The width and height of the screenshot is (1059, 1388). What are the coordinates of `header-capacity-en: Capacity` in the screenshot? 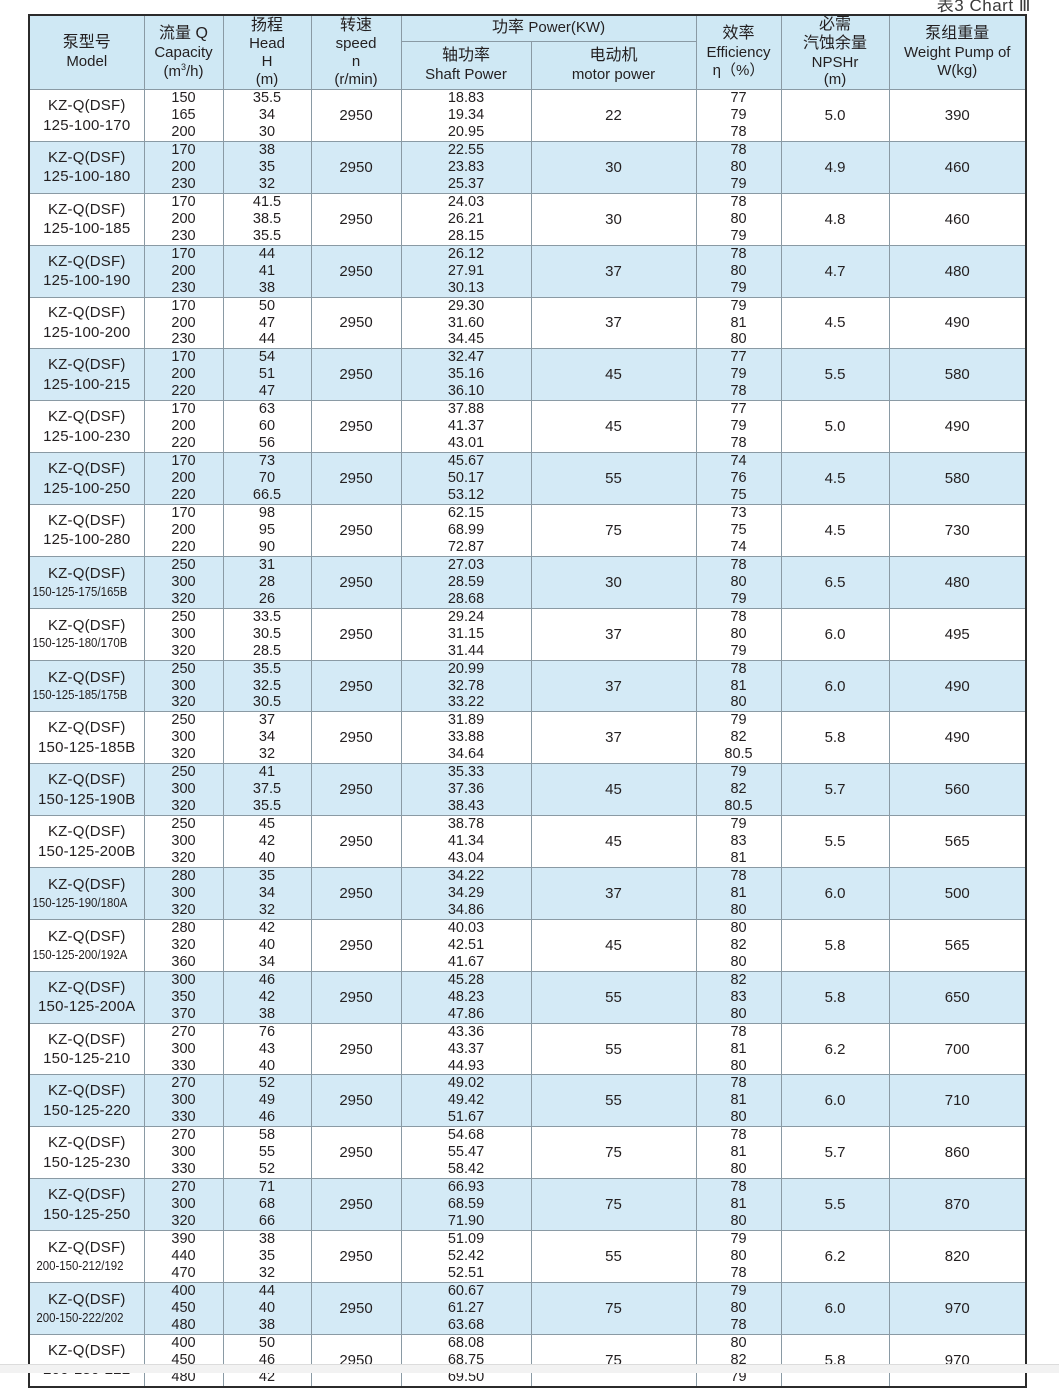 It's located at (183, 52).